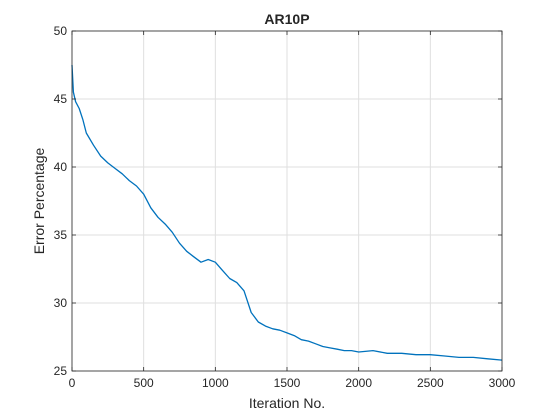 This screenshot has height=420, width=554. What do you see at coordinates (61, 31) in the screenshot?
I see `y-tick-label: 50` at bounding box center [61, 31].